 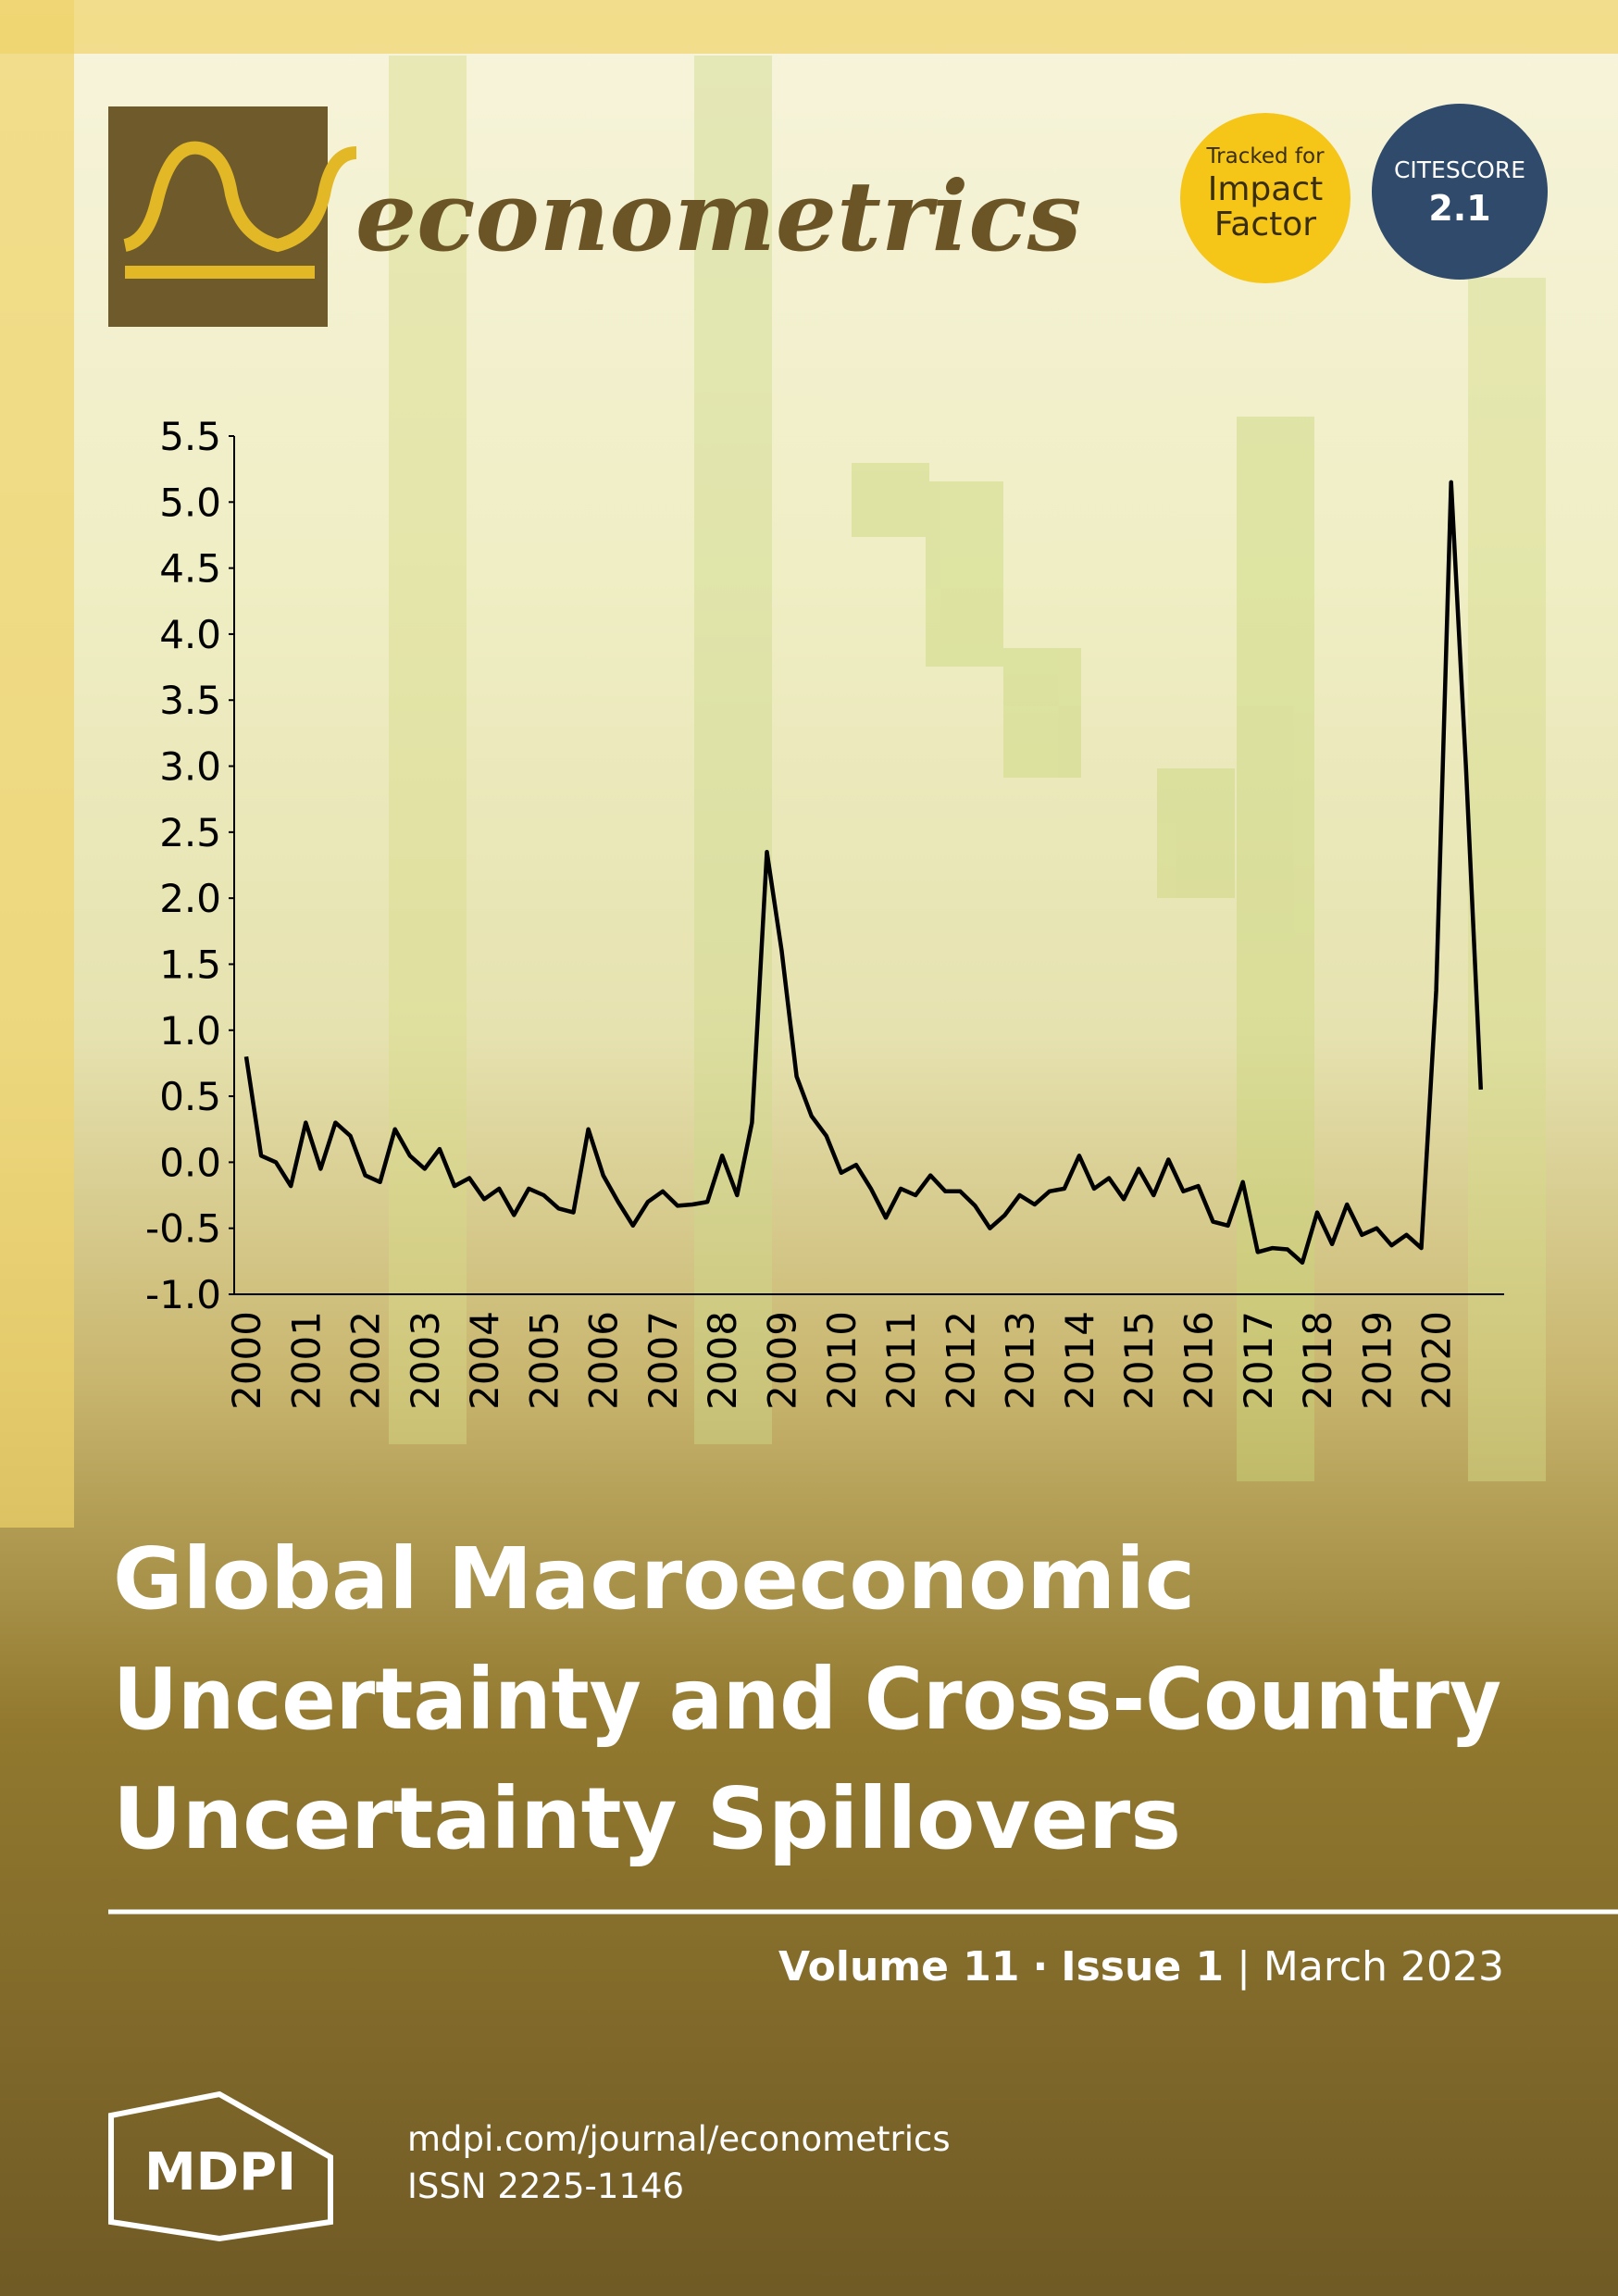 I want to click on badge-text: Factor, so click(x=1265, y=224).